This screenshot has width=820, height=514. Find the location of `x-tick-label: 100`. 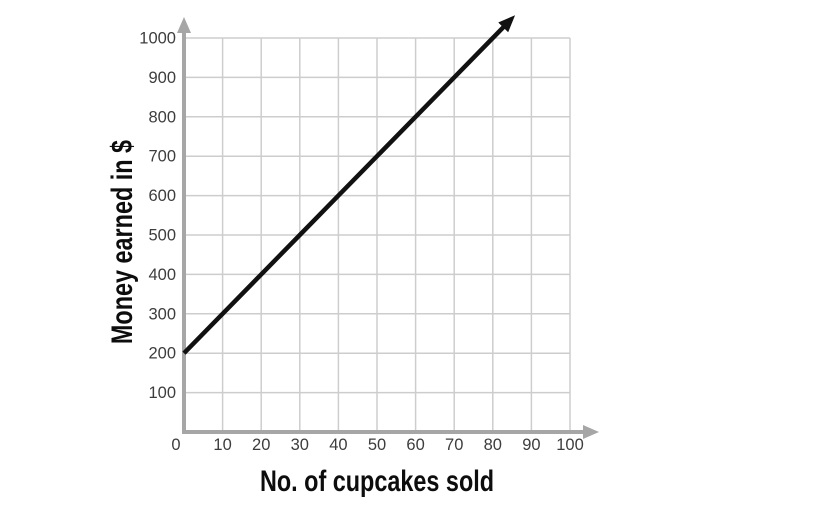

x-tick-label: 100 is located at coordinates (570, 445).